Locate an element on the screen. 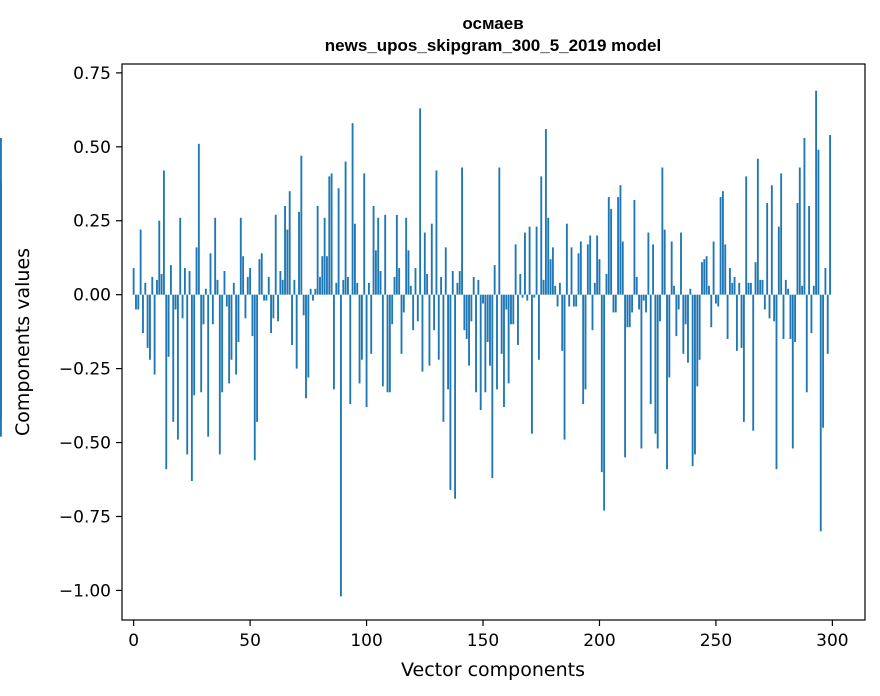 Image resolution: width=880 pixels, height=696 pixels. x-tick-label: 150 is located at coordinates (483, 641).